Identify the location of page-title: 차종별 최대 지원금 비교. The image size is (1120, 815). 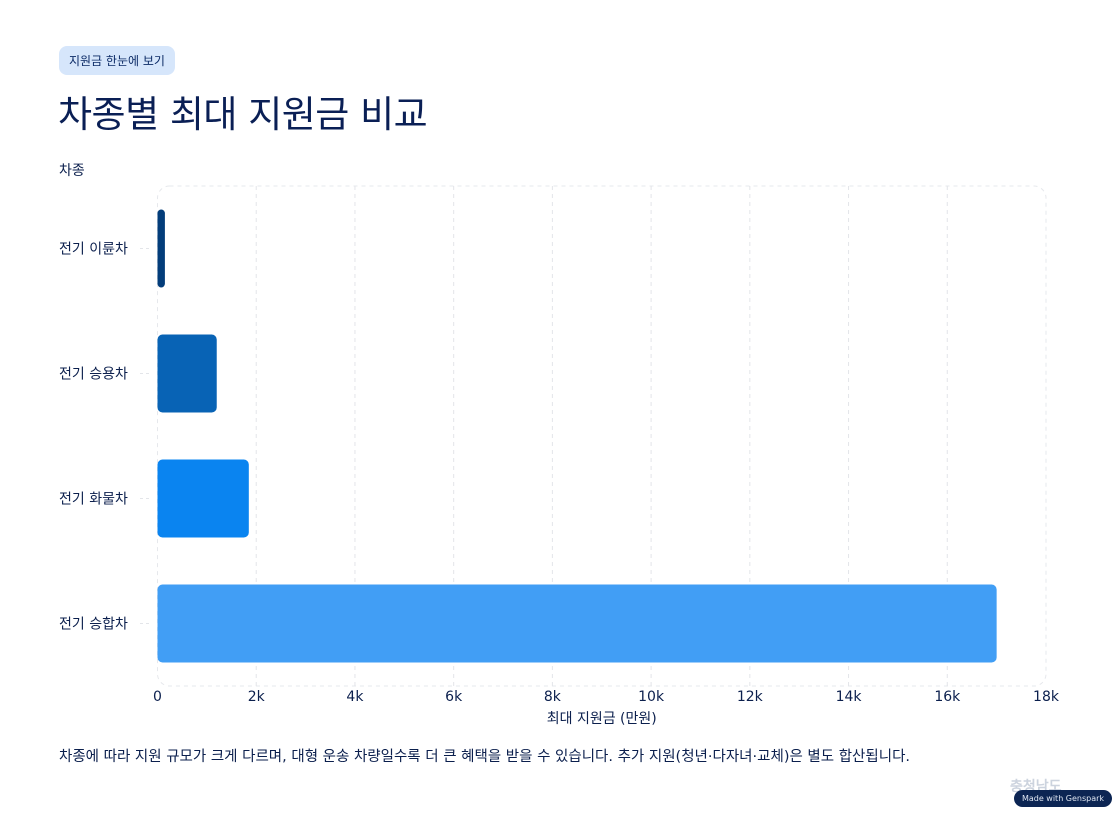
(243, 114).